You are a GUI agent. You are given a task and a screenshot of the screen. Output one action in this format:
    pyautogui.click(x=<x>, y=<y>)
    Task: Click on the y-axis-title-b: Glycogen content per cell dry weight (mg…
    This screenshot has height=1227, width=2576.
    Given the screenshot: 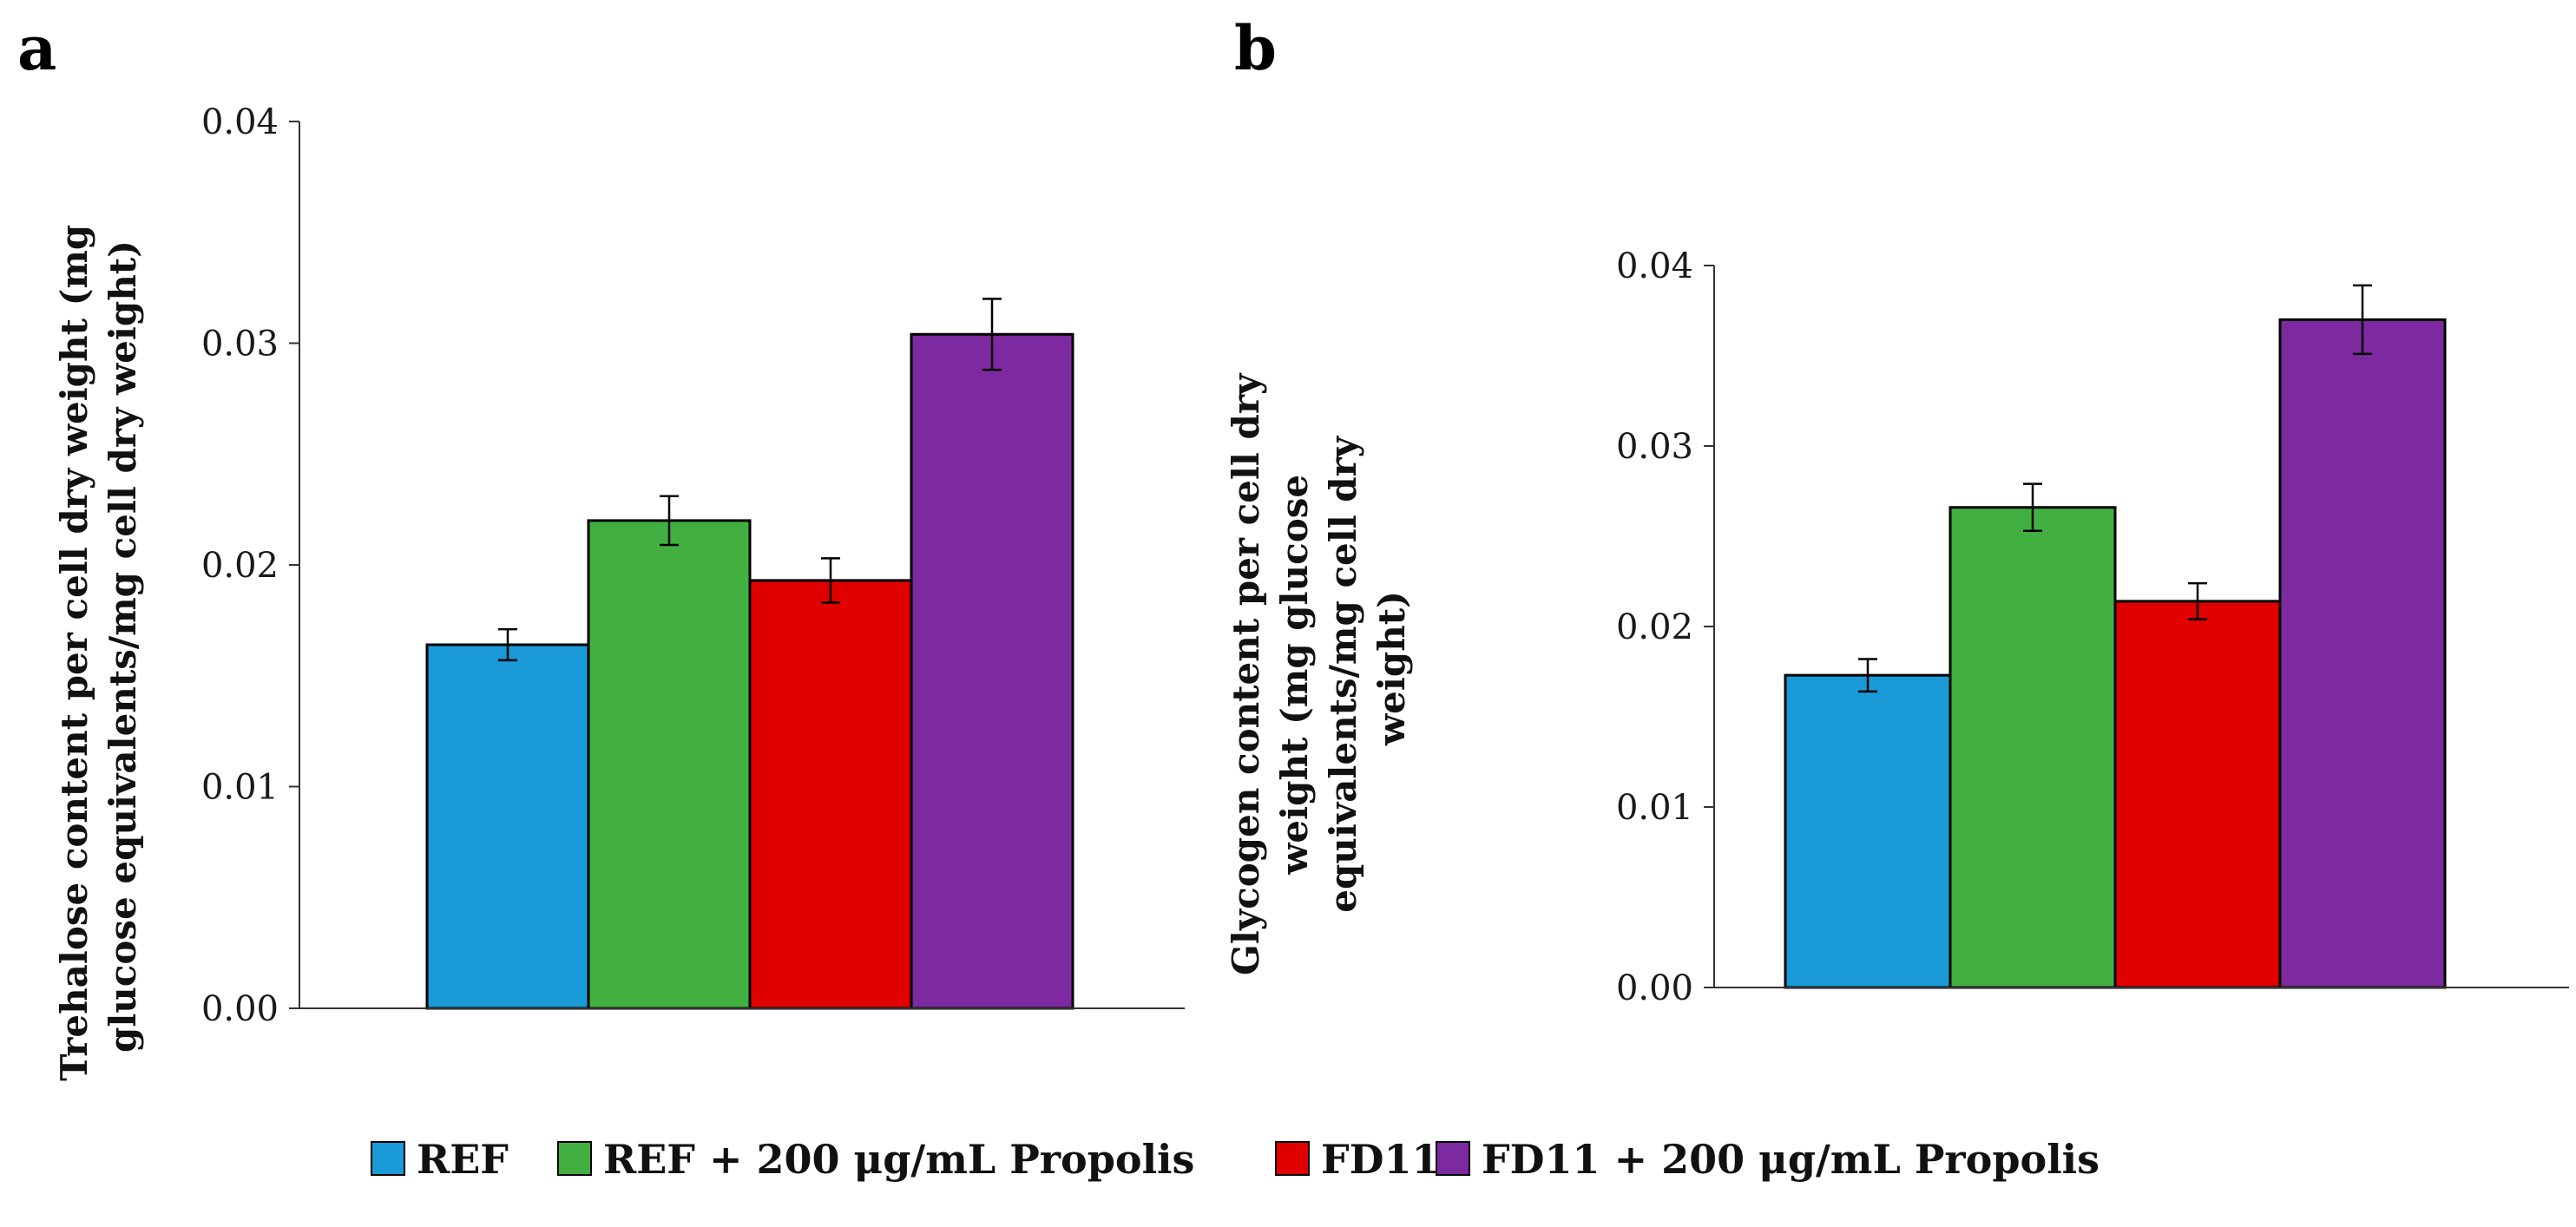 What is the action you would take?
    pyautogui.click(x=1319, y=668)
    